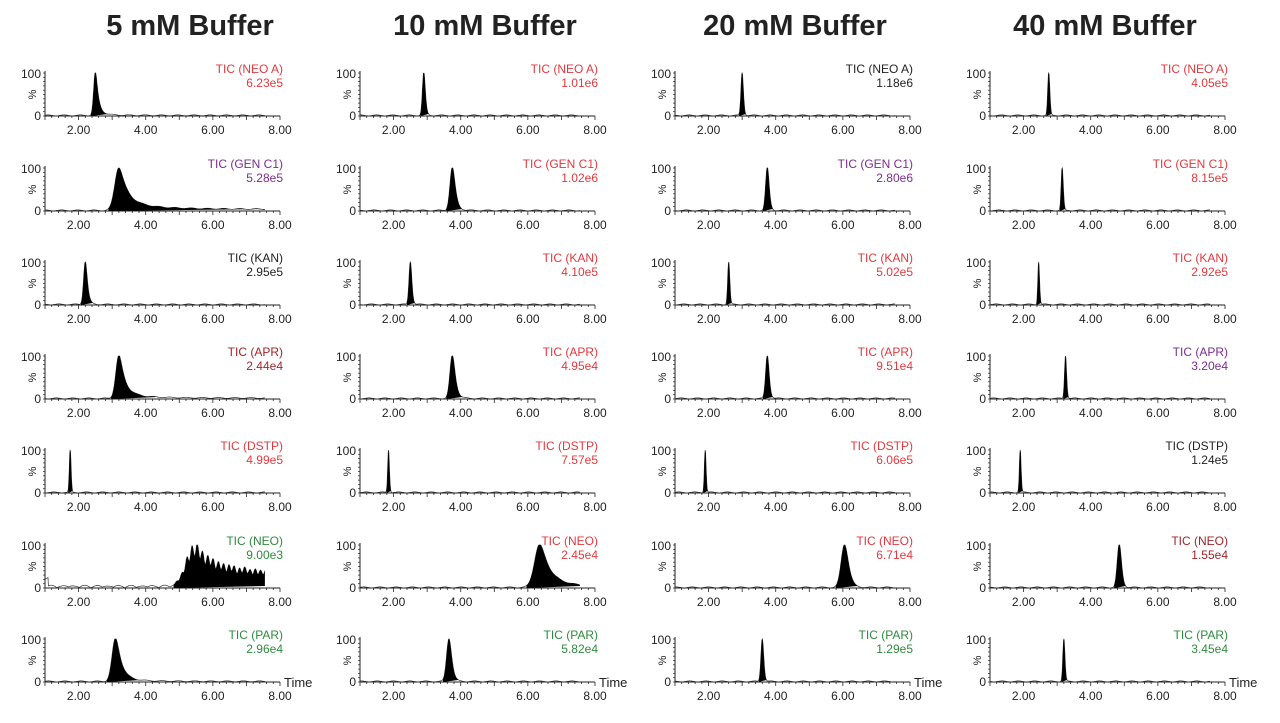 The width and height of the screenshot is (1280, 723). What do you see at coordinates (579, 83) in the screenshot?
I see `trace-intensity: 1.01e6` at bounding box center [579, 83].